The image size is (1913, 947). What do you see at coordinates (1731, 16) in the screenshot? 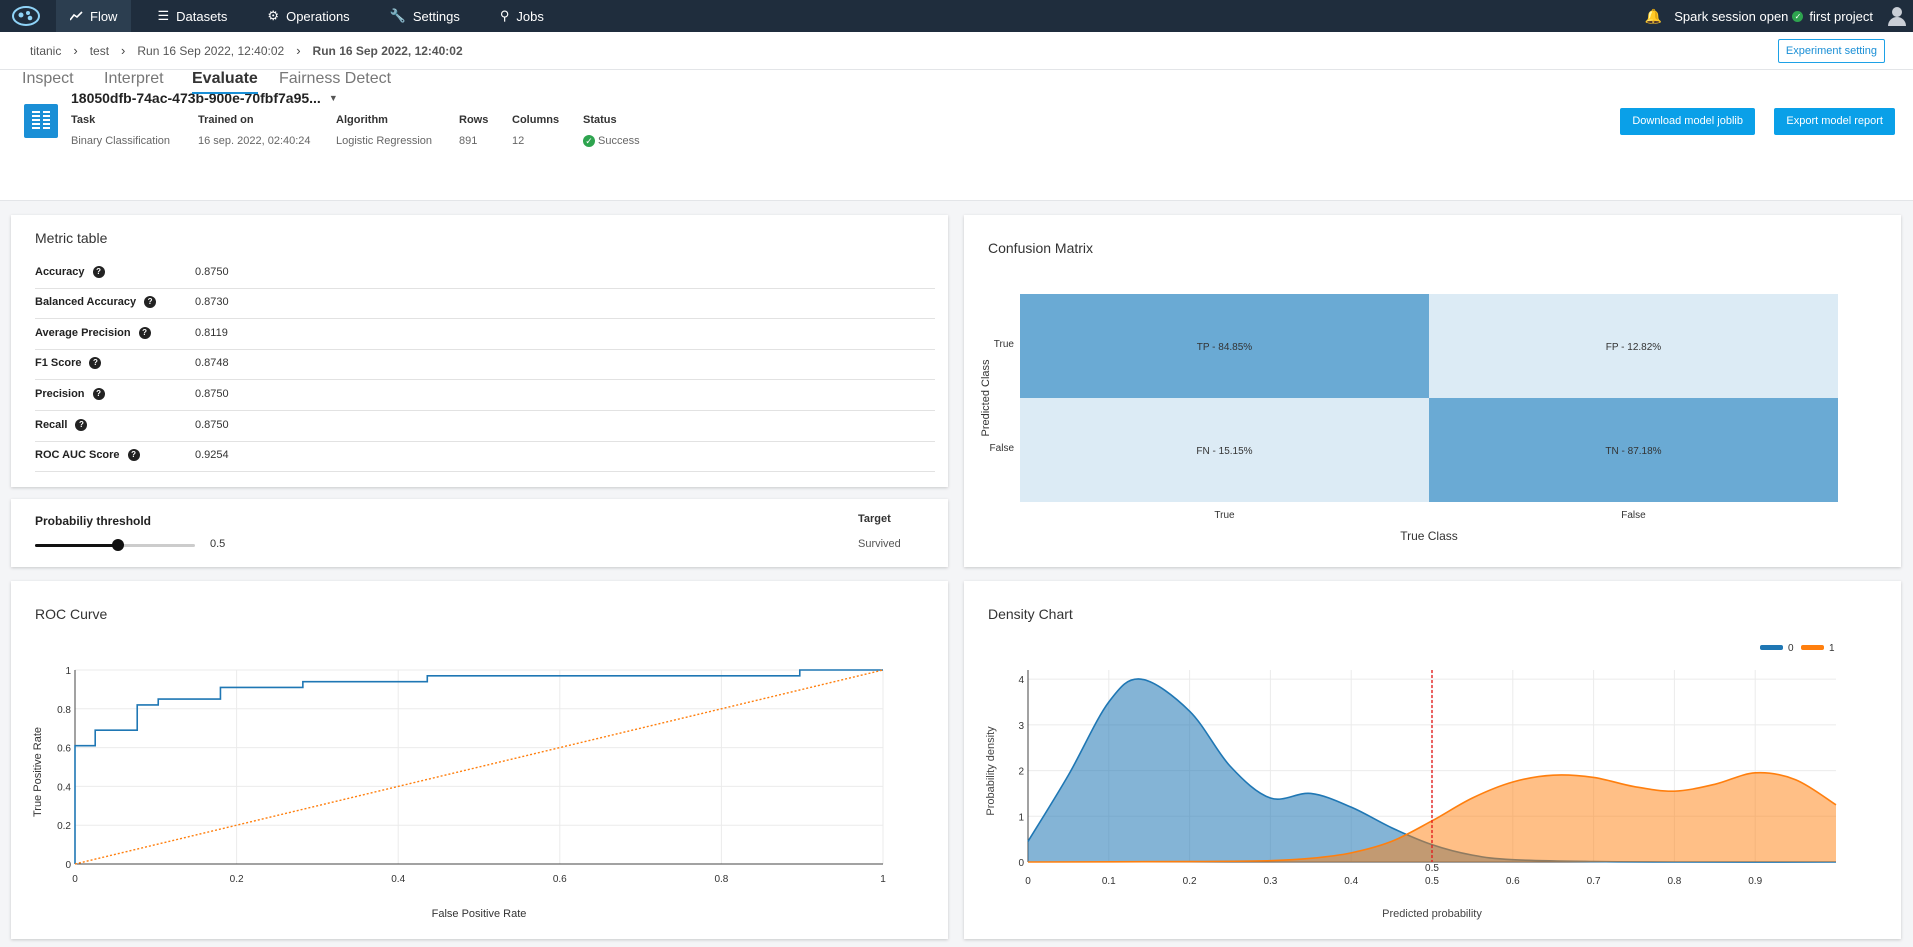
I see `session-status: Spark session open` at bounding box center [1731, 16].